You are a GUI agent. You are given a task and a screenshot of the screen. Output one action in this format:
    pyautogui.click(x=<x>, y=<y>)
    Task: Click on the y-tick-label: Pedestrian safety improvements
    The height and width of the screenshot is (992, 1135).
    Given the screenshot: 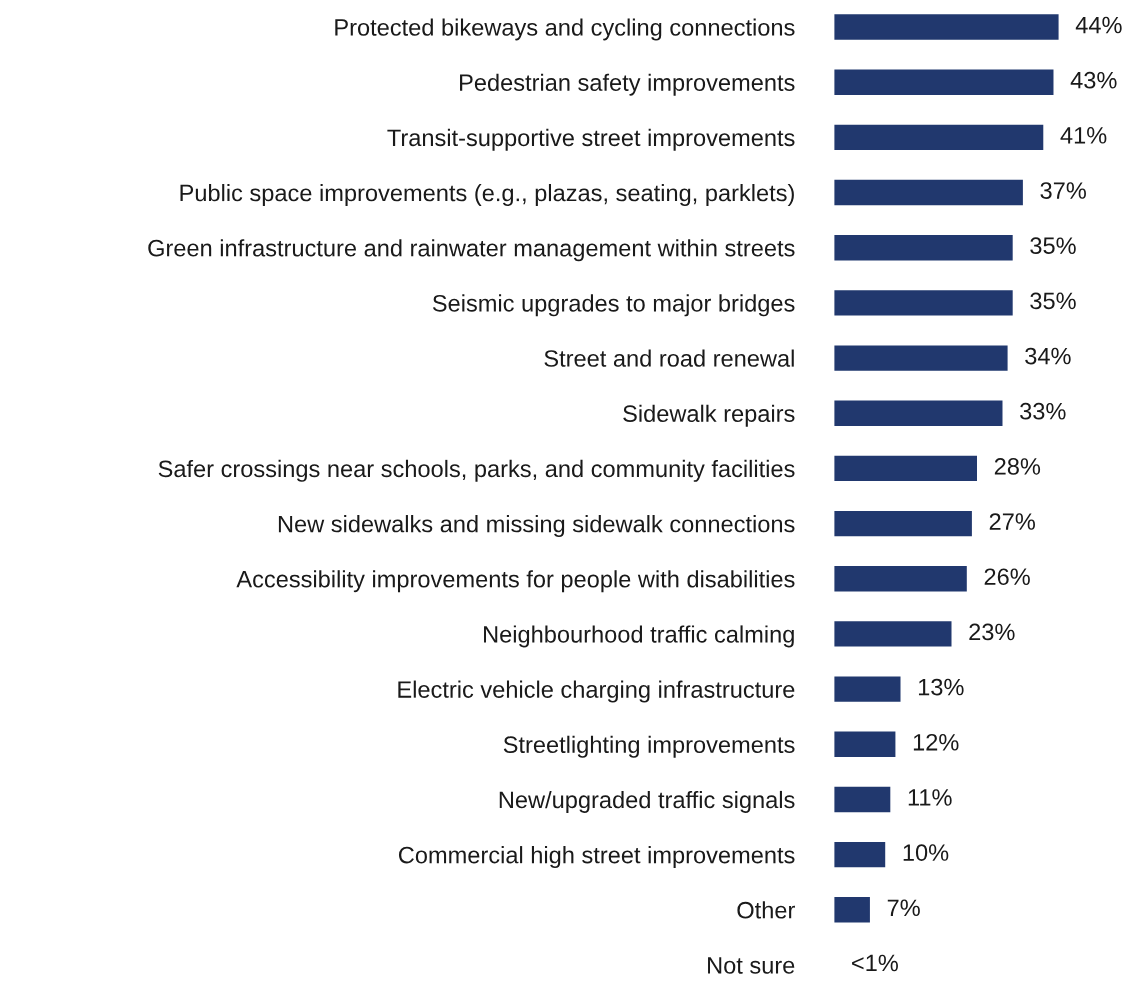 What is the action you would take?
    pyautogui.click(x=627, y=84)
    